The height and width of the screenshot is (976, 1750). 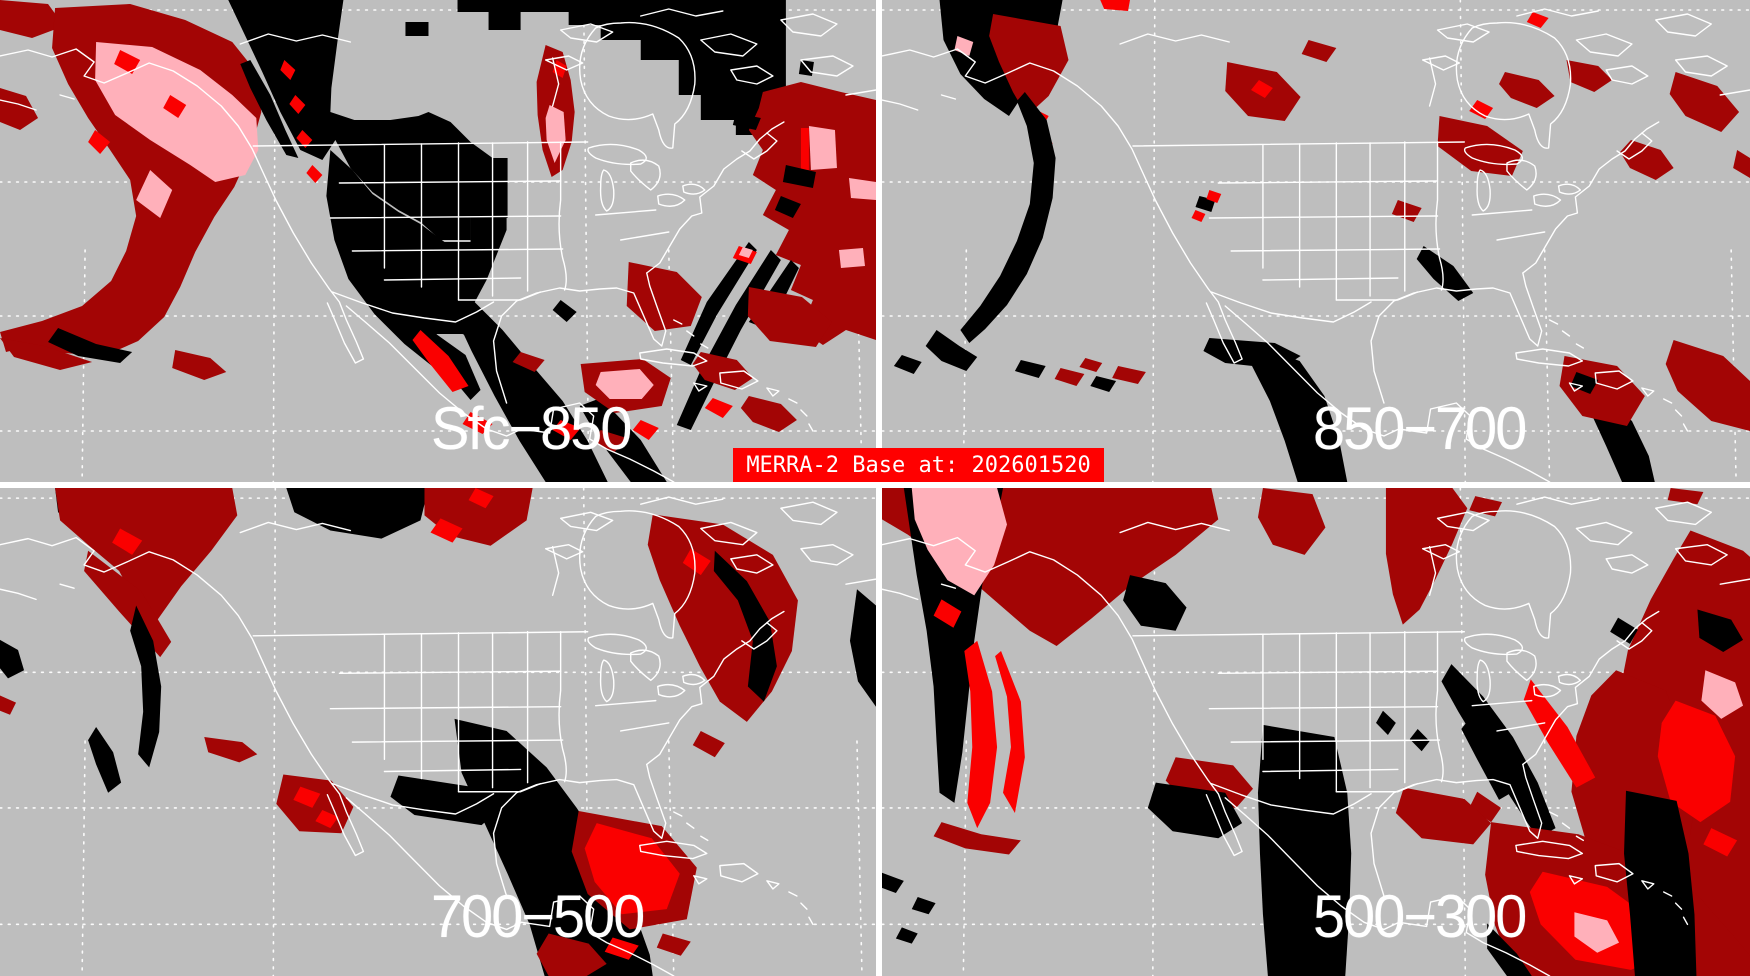 I want to click on panel-label-sfc-850: Sfc−850, so click(x=531, y=428).